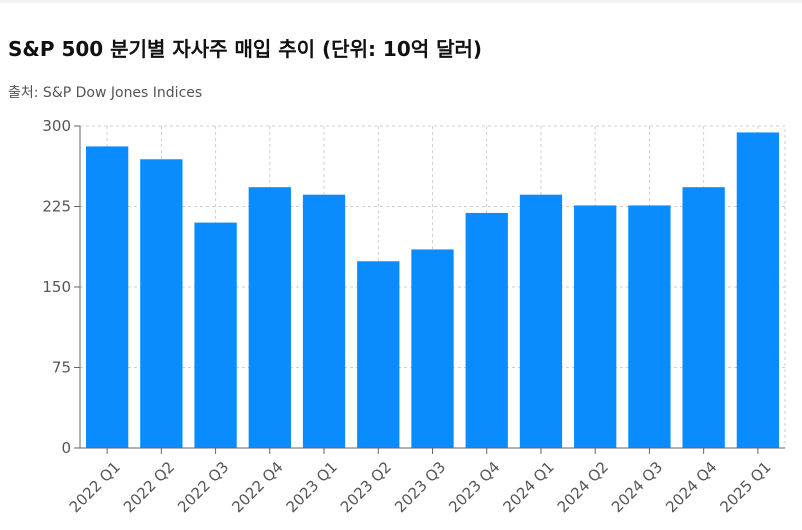 This screenshot has height=530, width=802. I want to click on x-tick-label: 2022 Q4, so click(257, 487).